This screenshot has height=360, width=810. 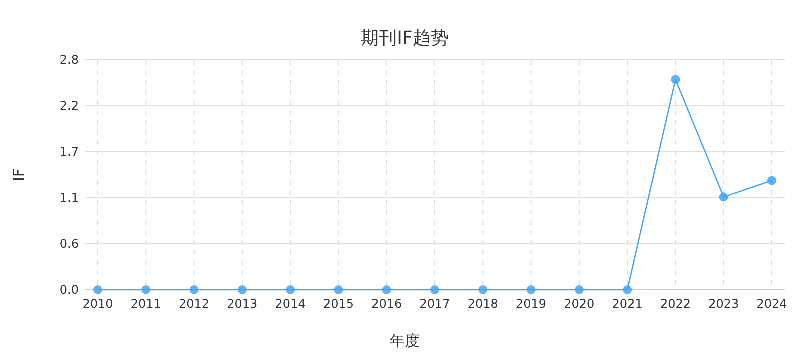 What do you see at coordinates (387, 304) in the screenshot?
I see `x-tick-label: 2016` at bounding box center [387, 304].